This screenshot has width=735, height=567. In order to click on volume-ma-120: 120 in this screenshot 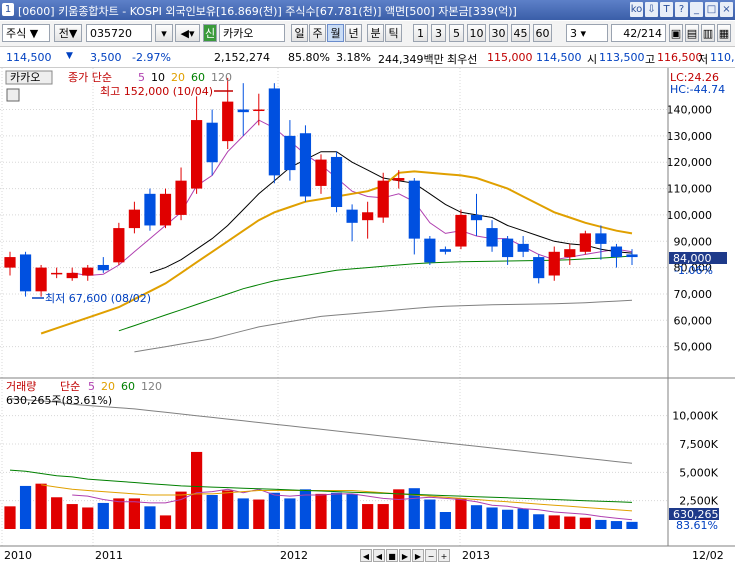, I will do `click(151, 386)`.